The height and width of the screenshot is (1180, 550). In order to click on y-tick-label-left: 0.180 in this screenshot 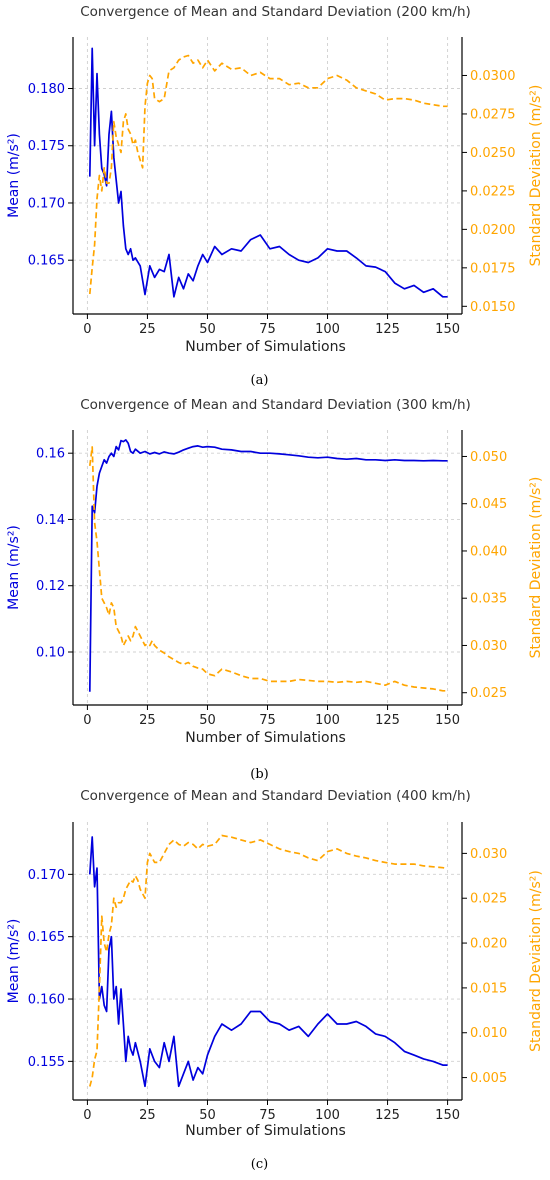, I will do `click(46, 89)`.